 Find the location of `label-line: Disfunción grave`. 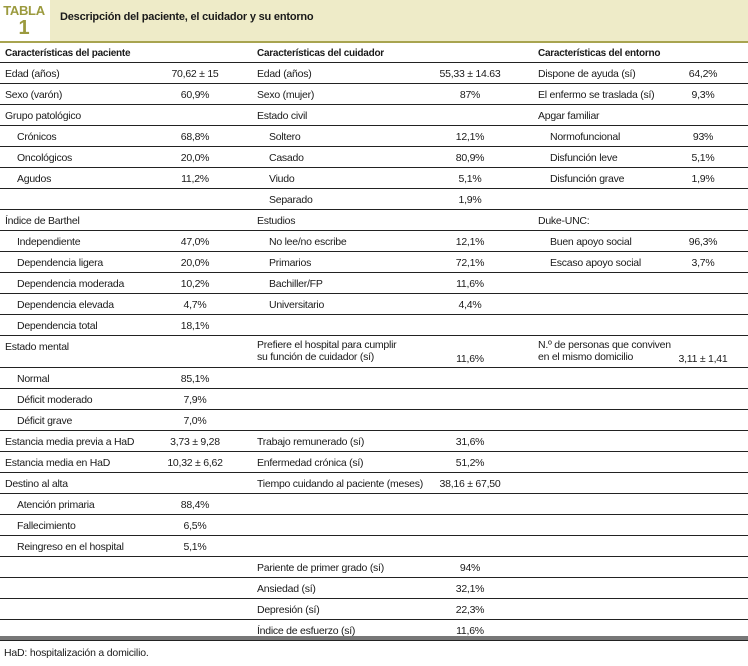

label-line: Disfunción grave is located at coordinates (587, 179).